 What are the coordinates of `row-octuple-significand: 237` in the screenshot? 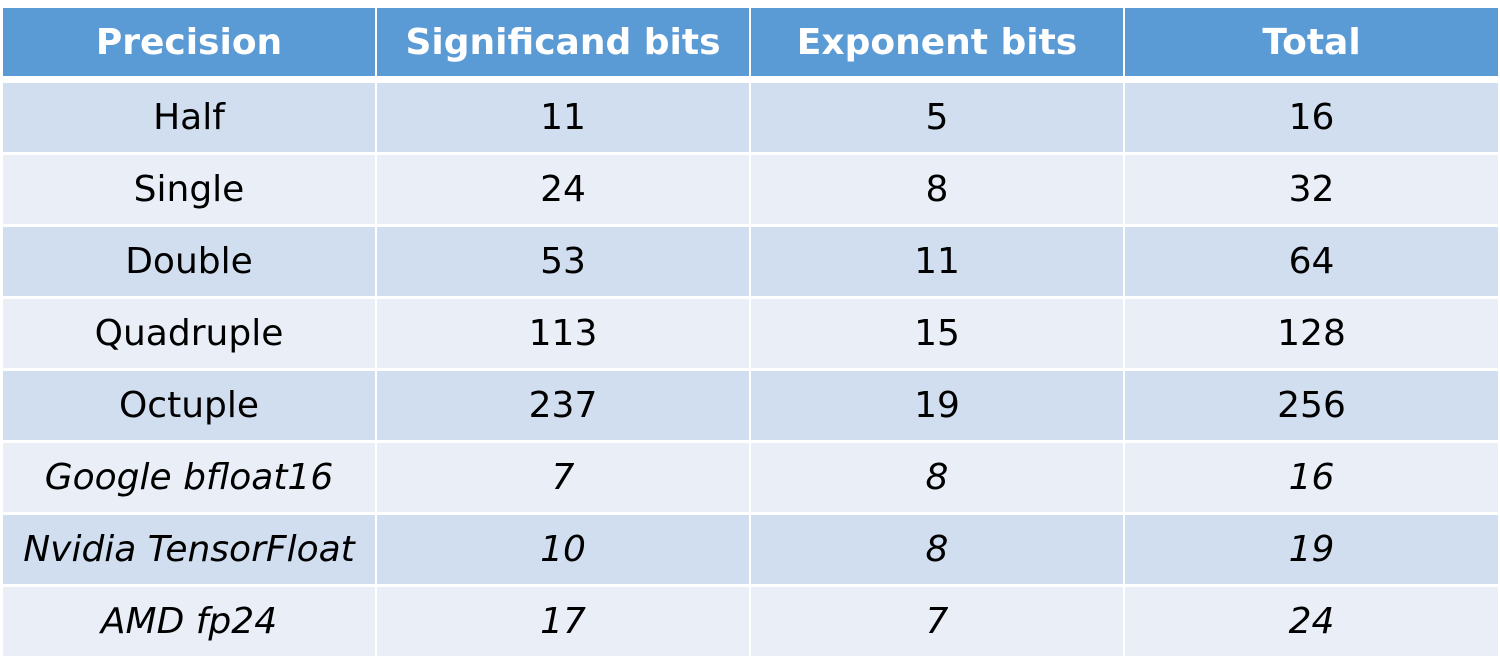 It's located at (563, 405).